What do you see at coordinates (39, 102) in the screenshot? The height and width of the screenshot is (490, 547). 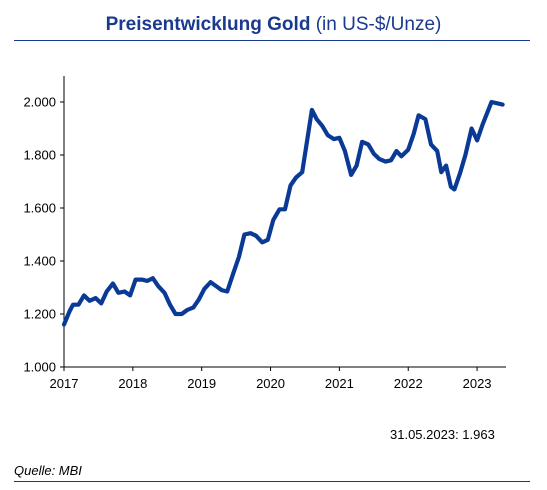 I see `y-tick-label: 2.000` at bounding box center [39, 102].